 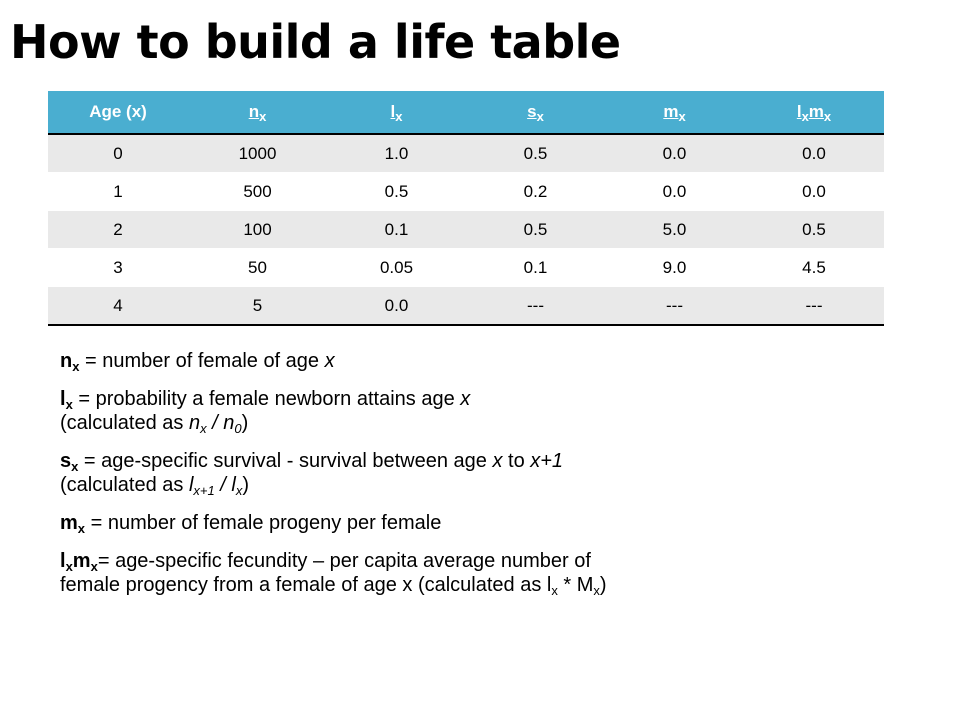 What do you see at coordinates (257, 191) in the screenshot?
I see `table-cell: 500` at bounding box center [257, 191].